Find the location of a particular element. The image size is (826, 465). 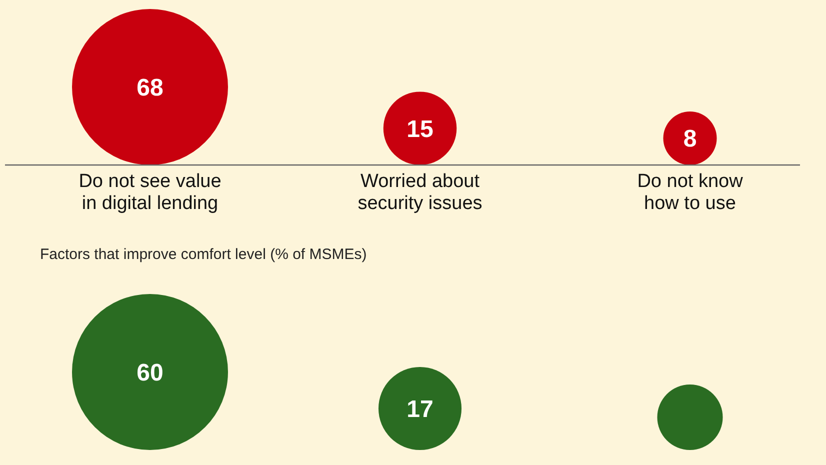

category-label: Worried about security issues is located at coordinates (420, 192).